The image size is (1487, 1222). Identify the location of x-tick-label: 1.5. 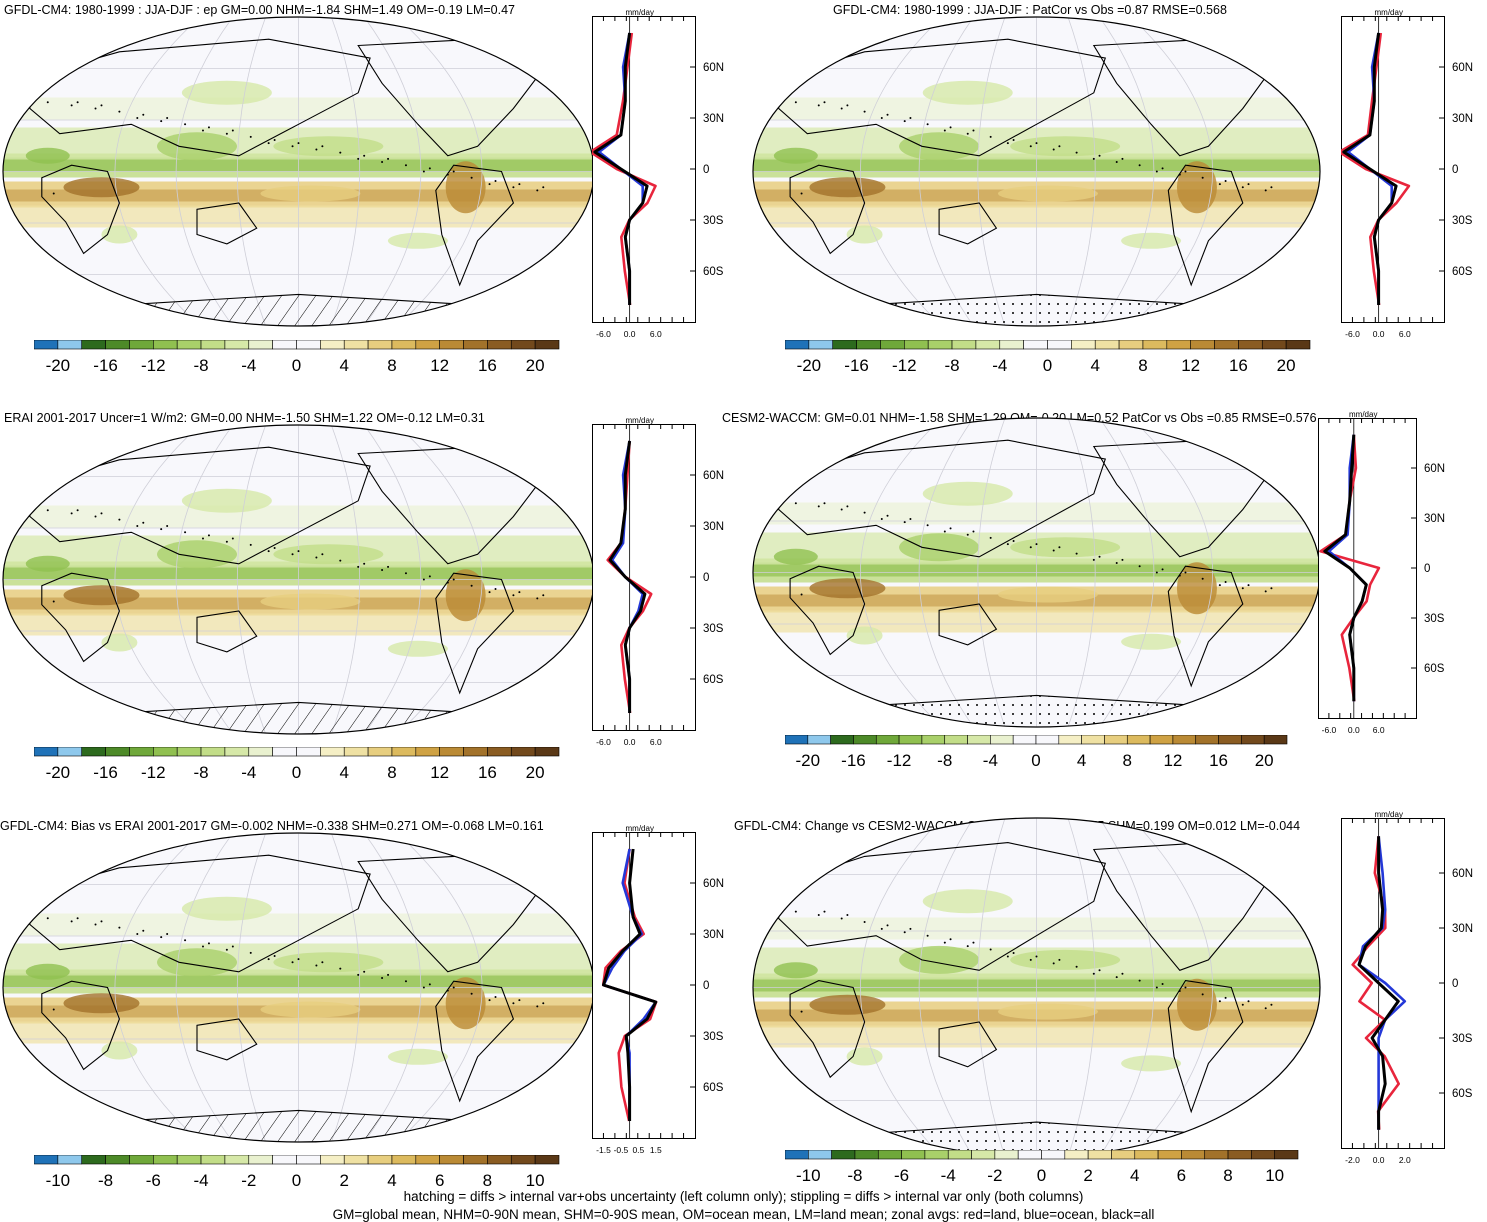
(656, 1150).